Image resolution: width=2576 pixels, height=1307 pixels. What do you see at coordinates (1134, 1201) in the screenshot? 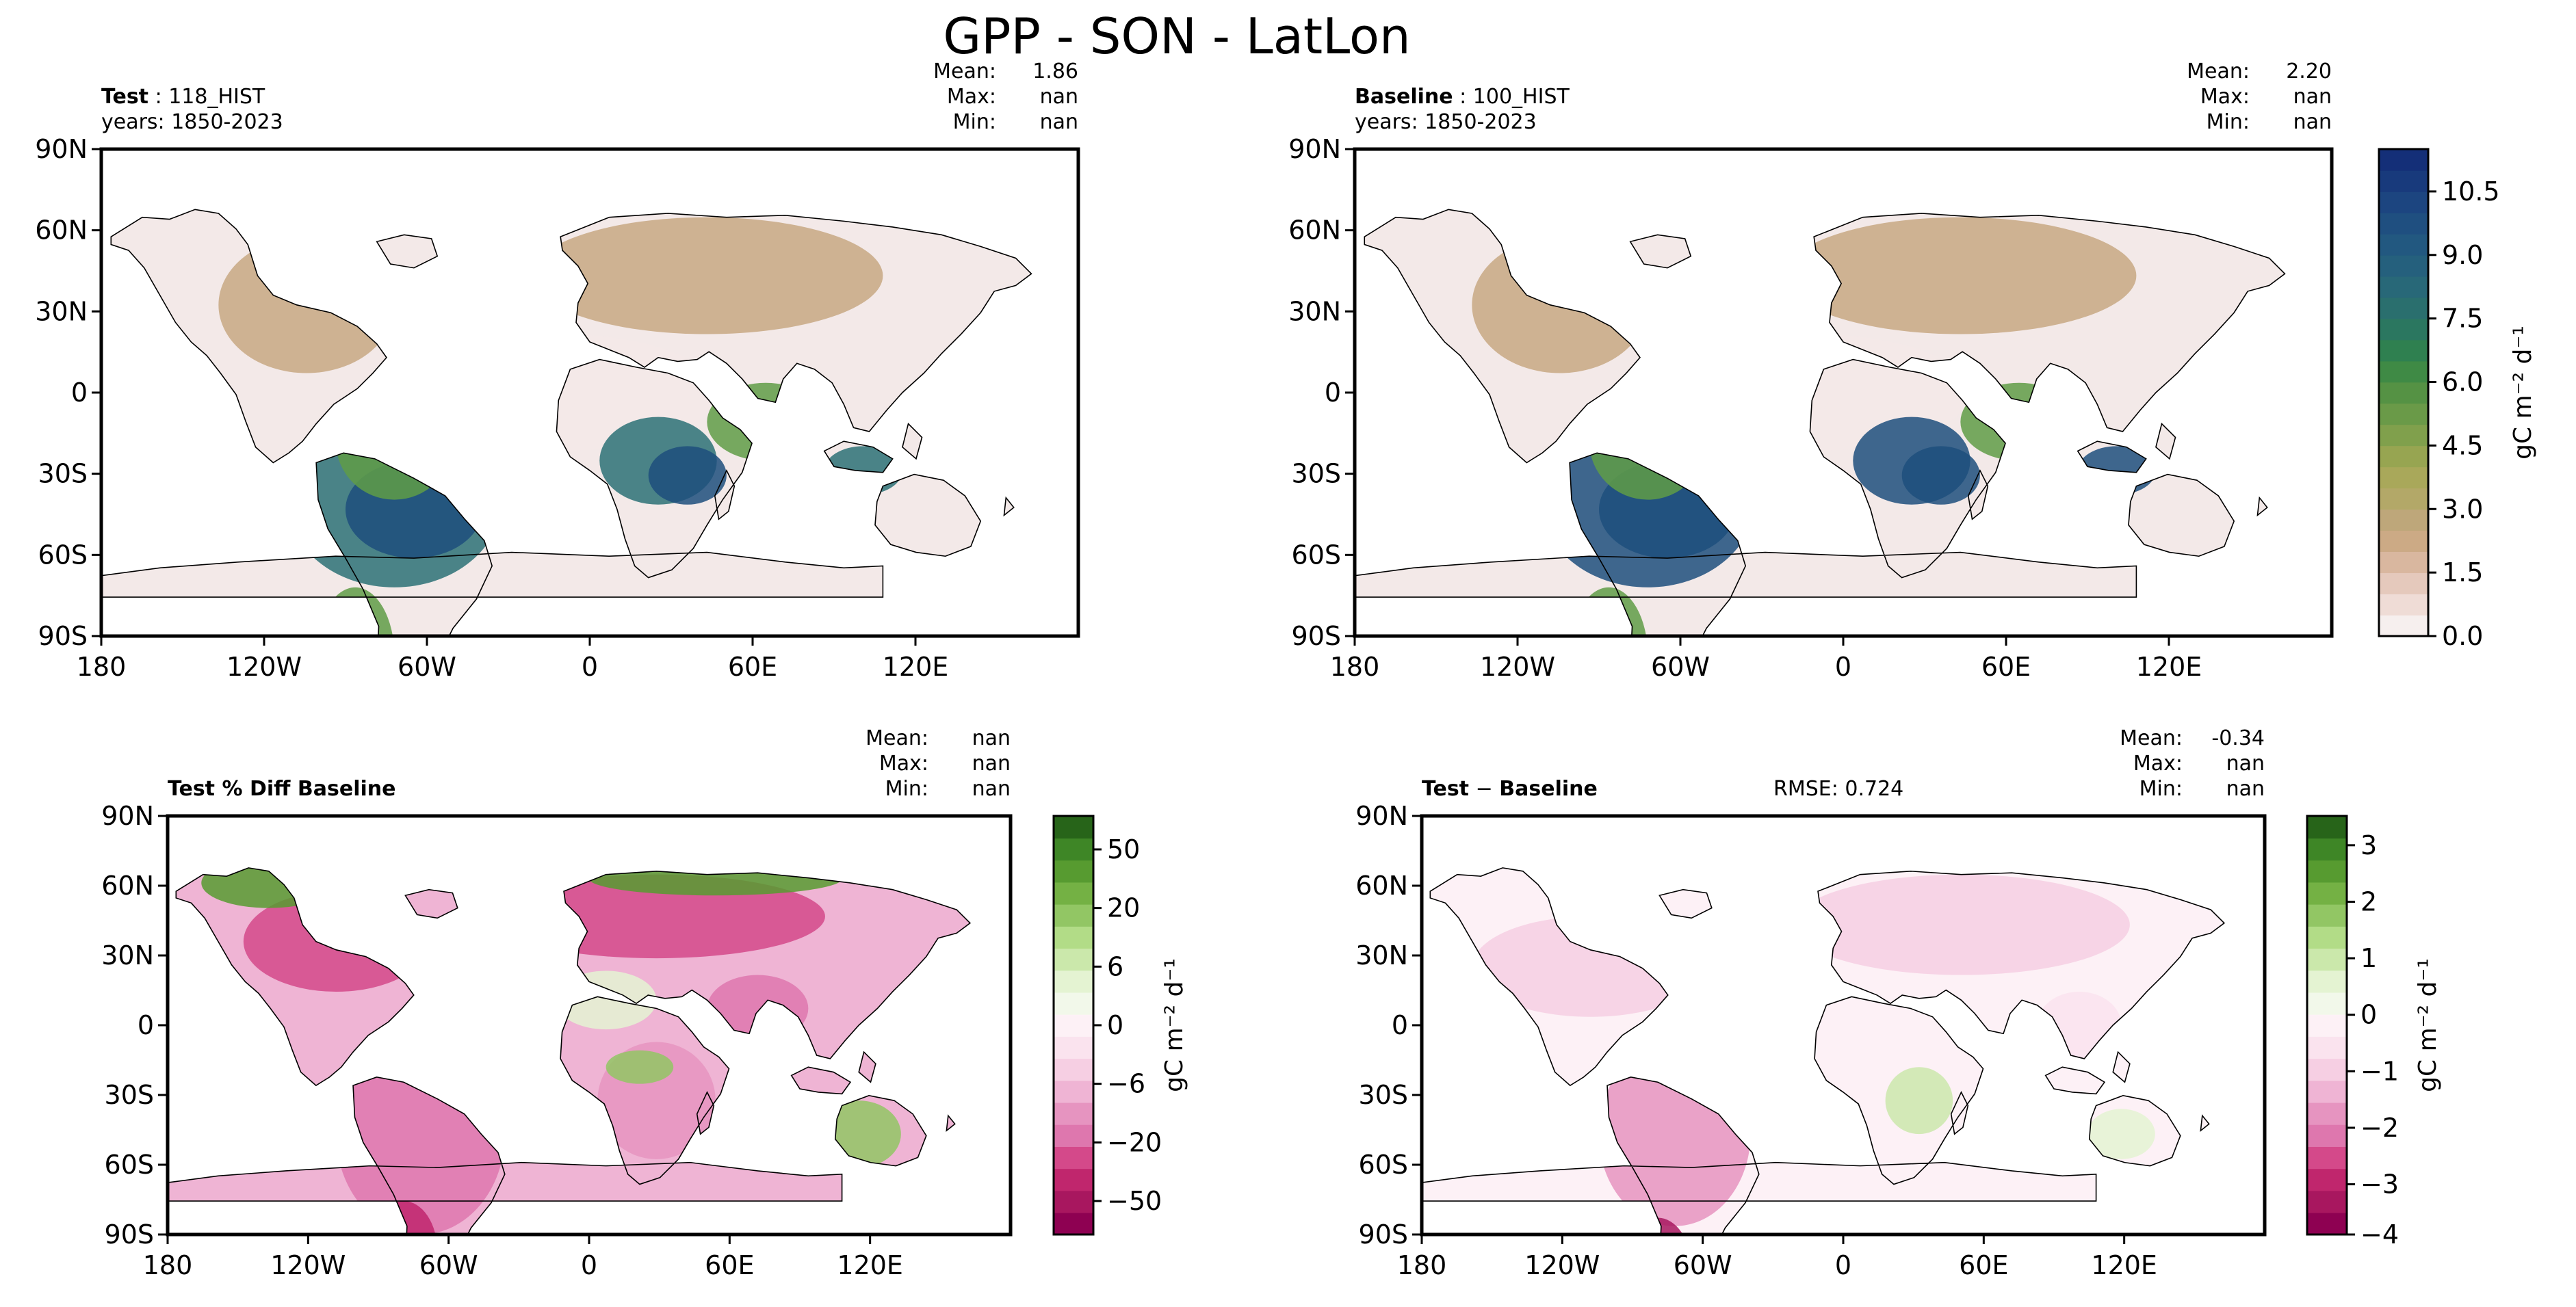
I see `colorbar-tick-label: −50` at bounding box center [1134, 1201].